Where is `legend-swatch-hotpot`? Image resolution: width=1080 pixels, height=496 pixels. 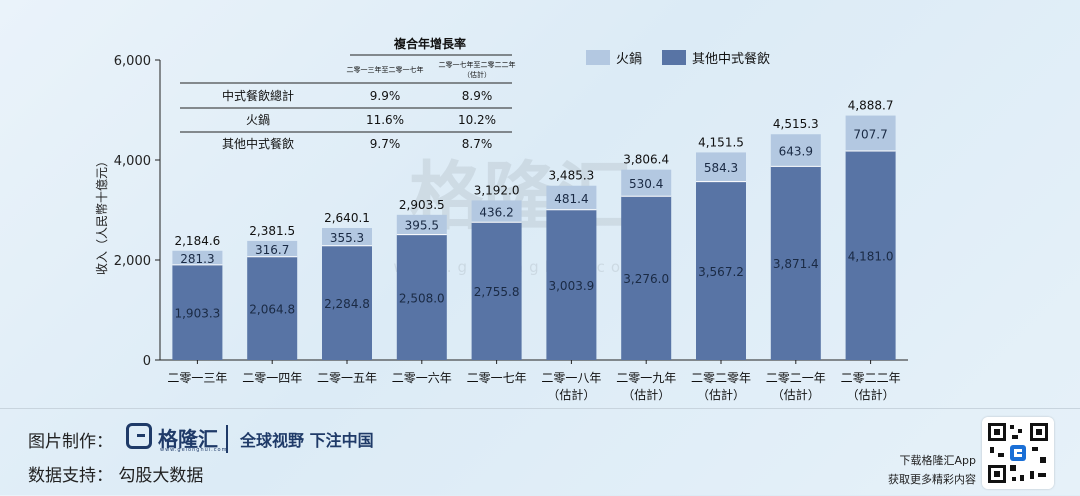
legend-swatch-hotpot is located at coordinates (598, 57).